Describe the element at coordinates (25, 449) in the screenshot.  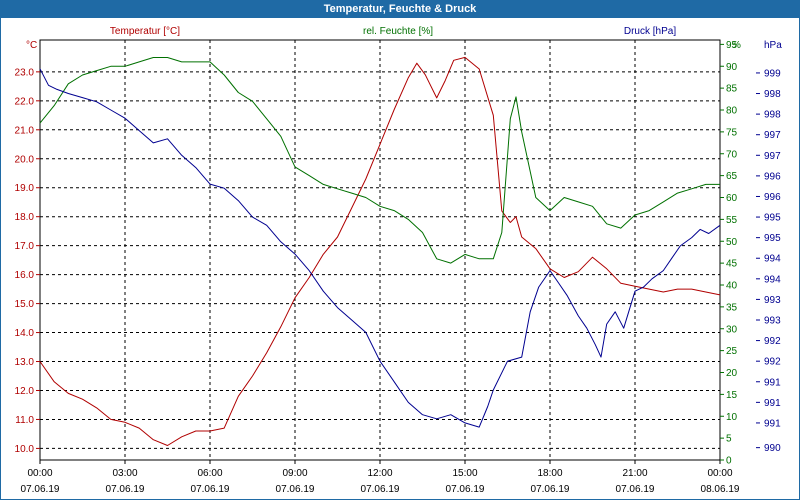
I see `y-tick-label-temperature: 10.0` at that location.